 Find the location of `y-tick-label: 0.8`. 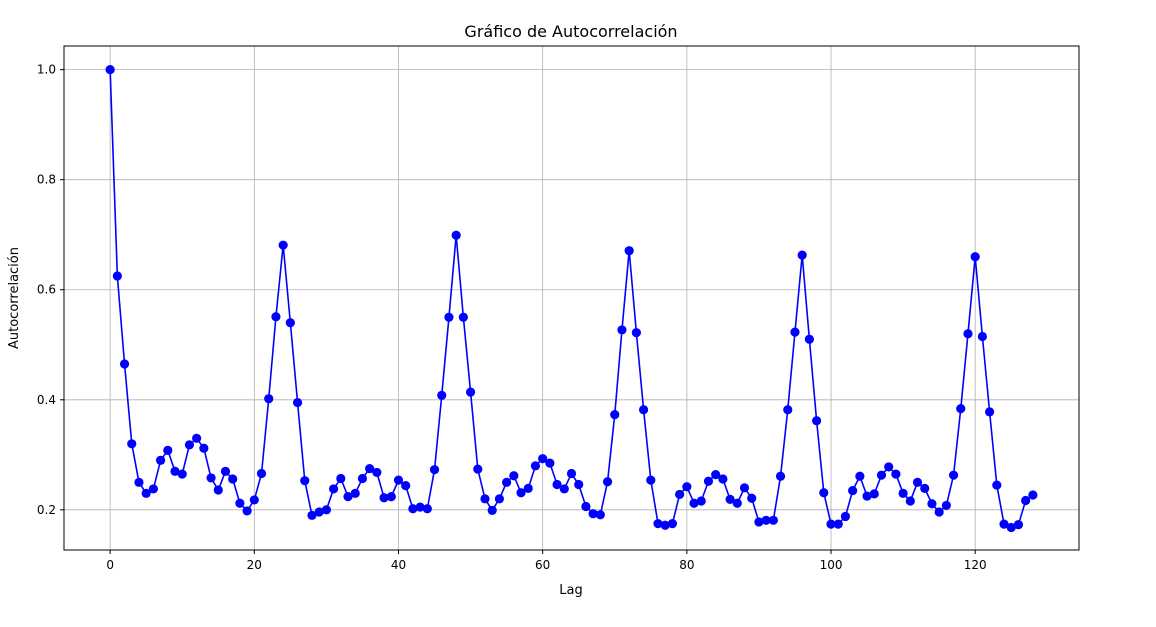

y-tick-label: 0.8 is located at coordinates (46, 180).